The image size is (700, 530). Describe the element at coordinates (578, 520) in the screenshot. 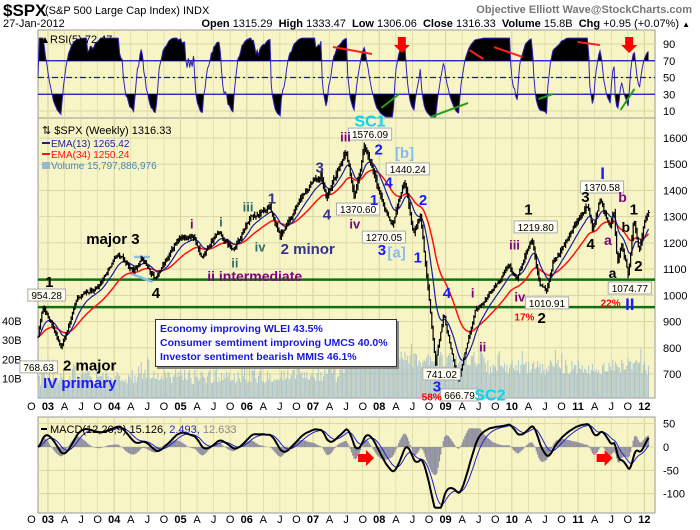

I see `x-tick-label: 11` at that location.